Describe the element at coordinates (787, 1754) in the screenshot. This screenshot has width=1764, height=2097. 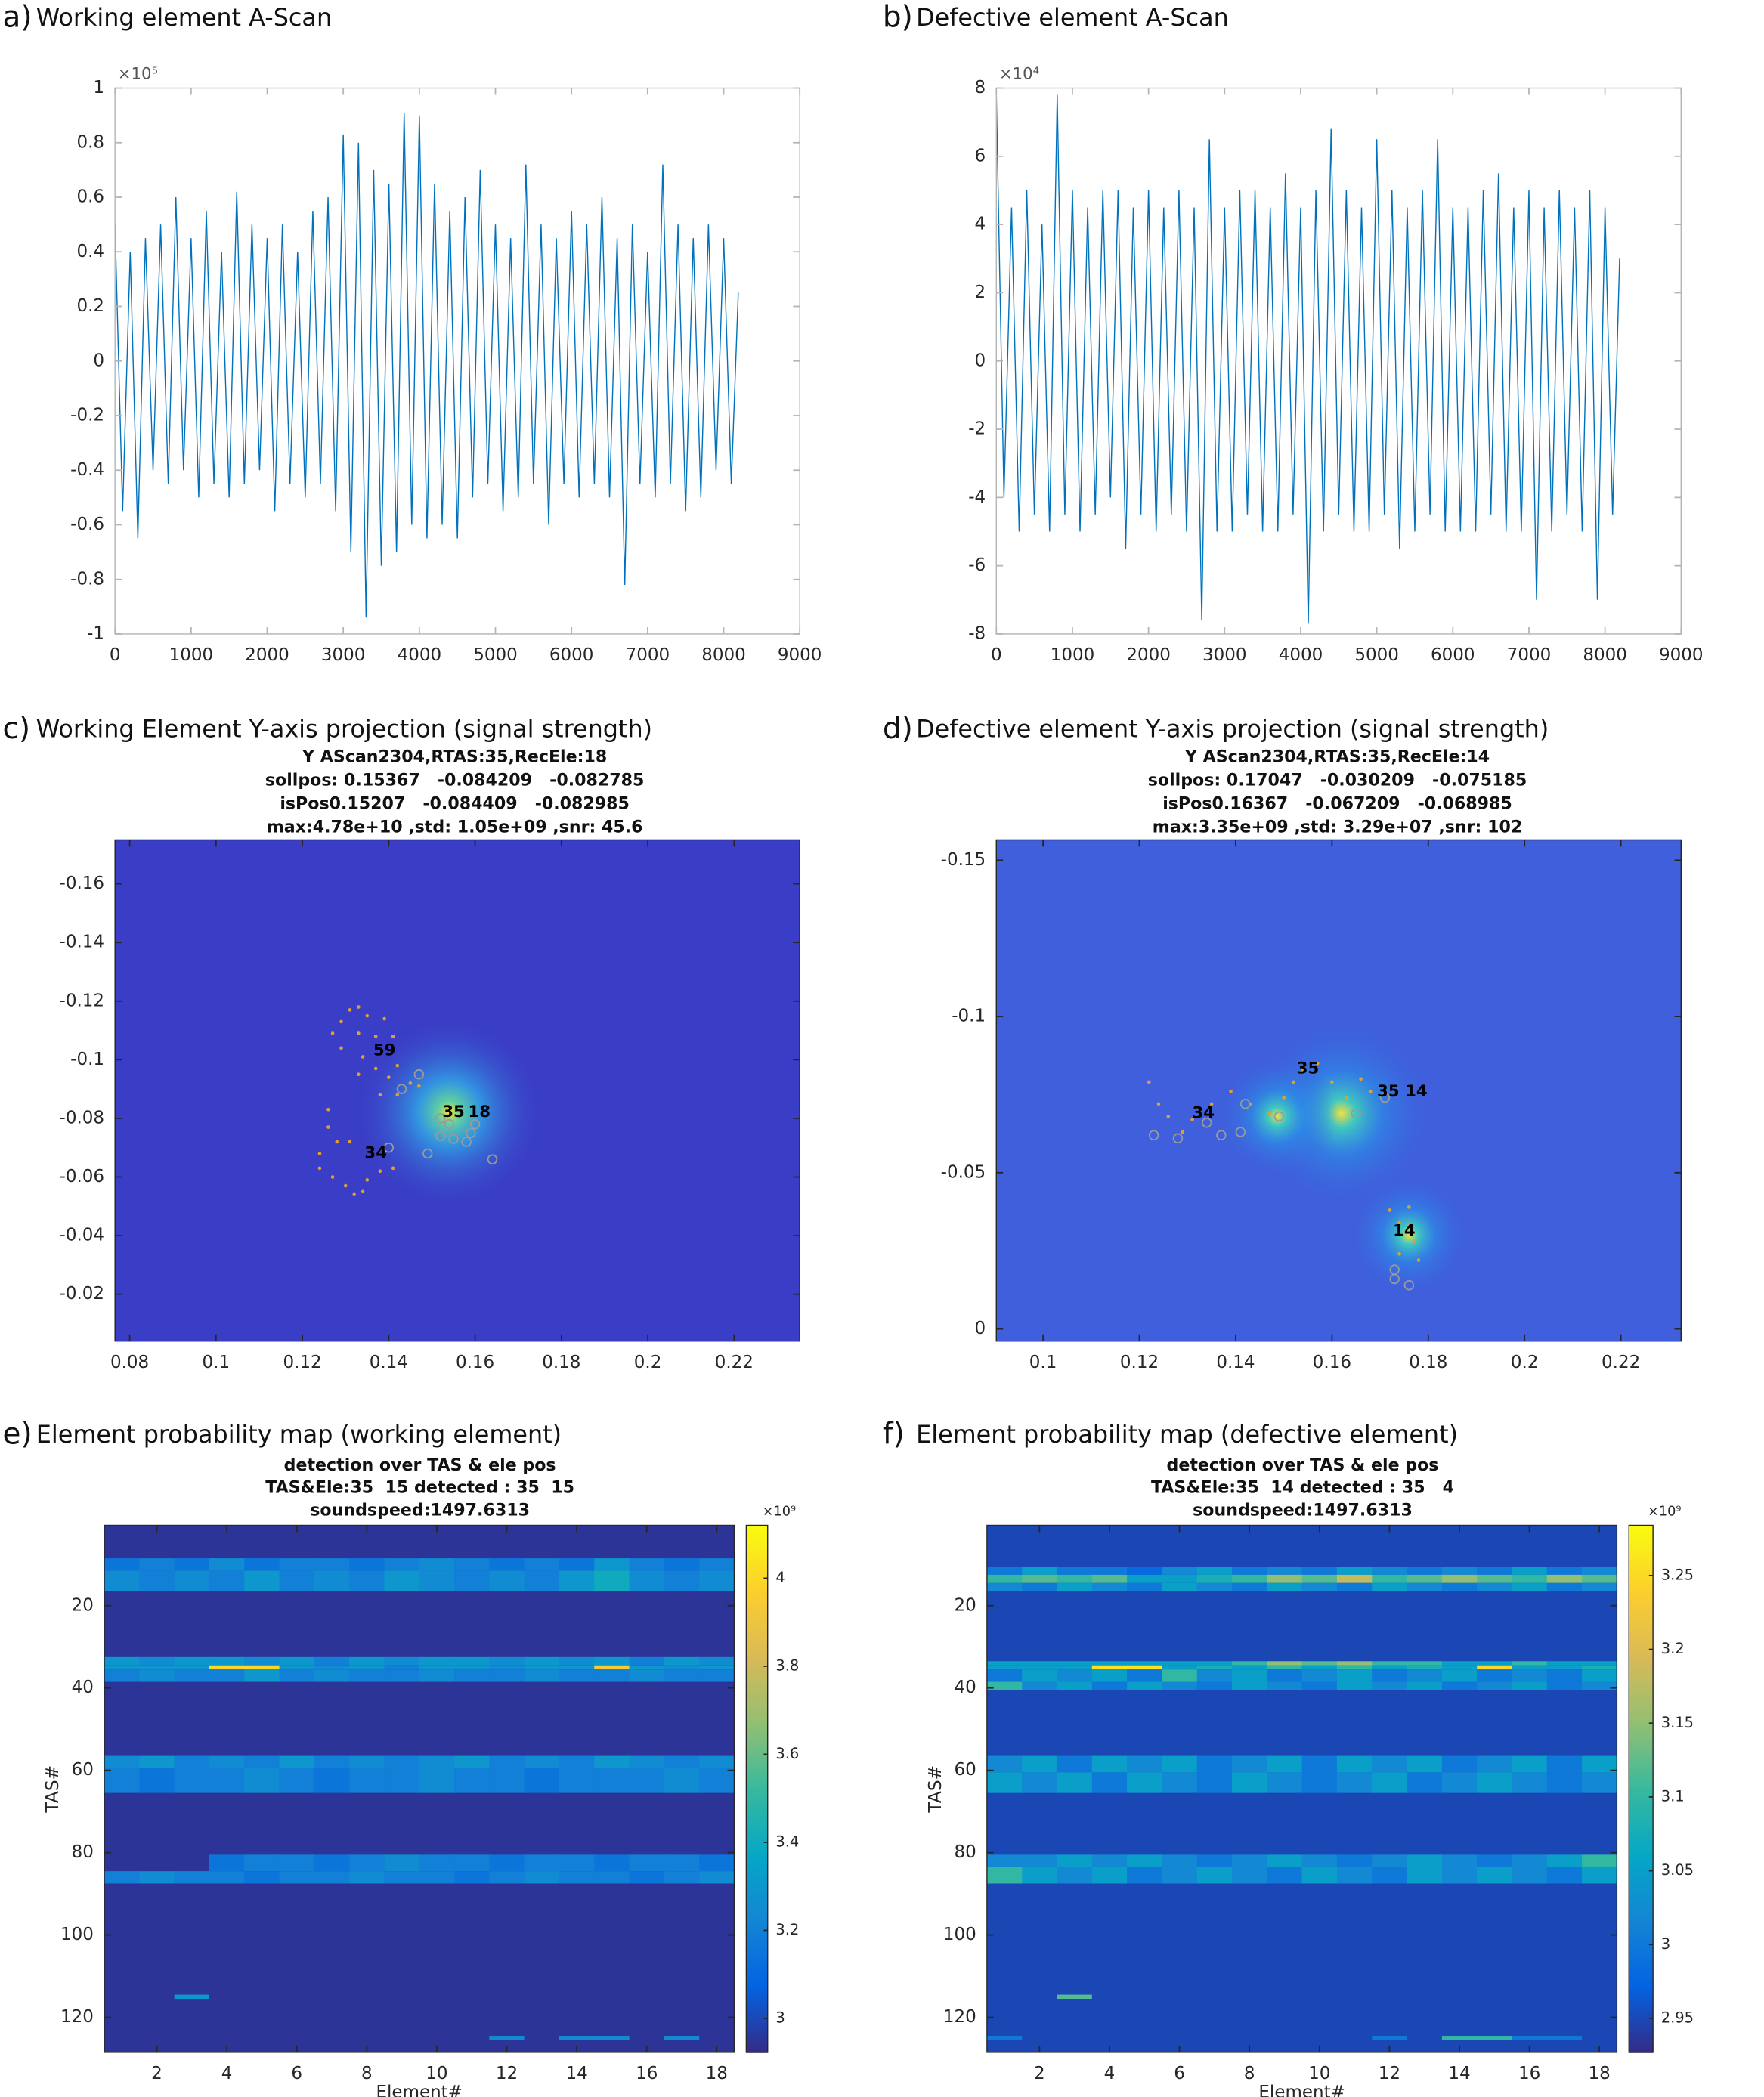
I see `colorbar-tick-label: 3.6` at that location.